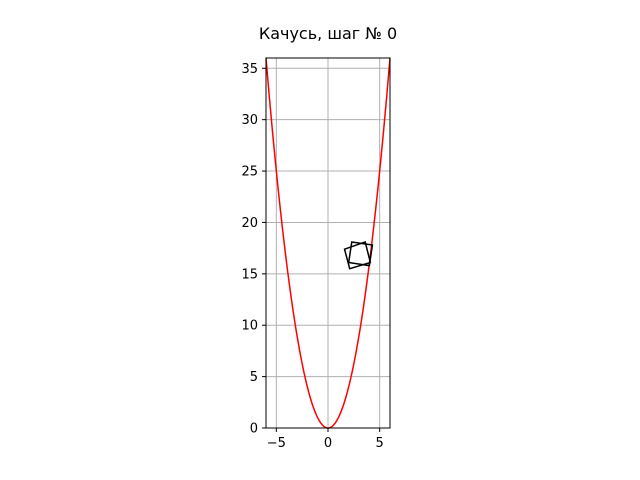 The width and height of the screenshot is (640, 480). I want to click on y-tick-label: 35, so click(249, 69).